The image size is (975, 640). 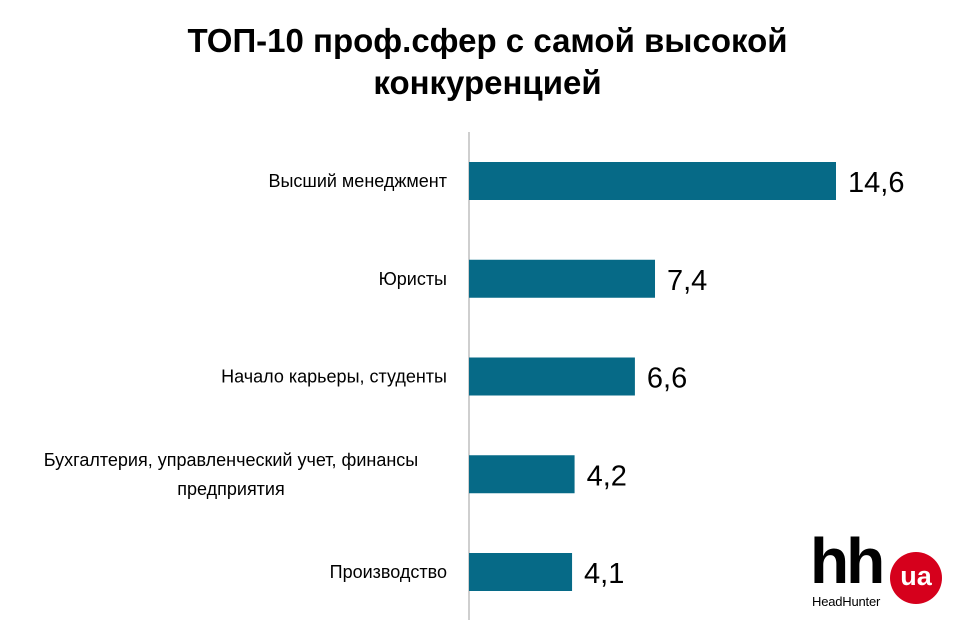 I want to click on category-label-line: Высший менеджмент, so click(x=357, y=181).